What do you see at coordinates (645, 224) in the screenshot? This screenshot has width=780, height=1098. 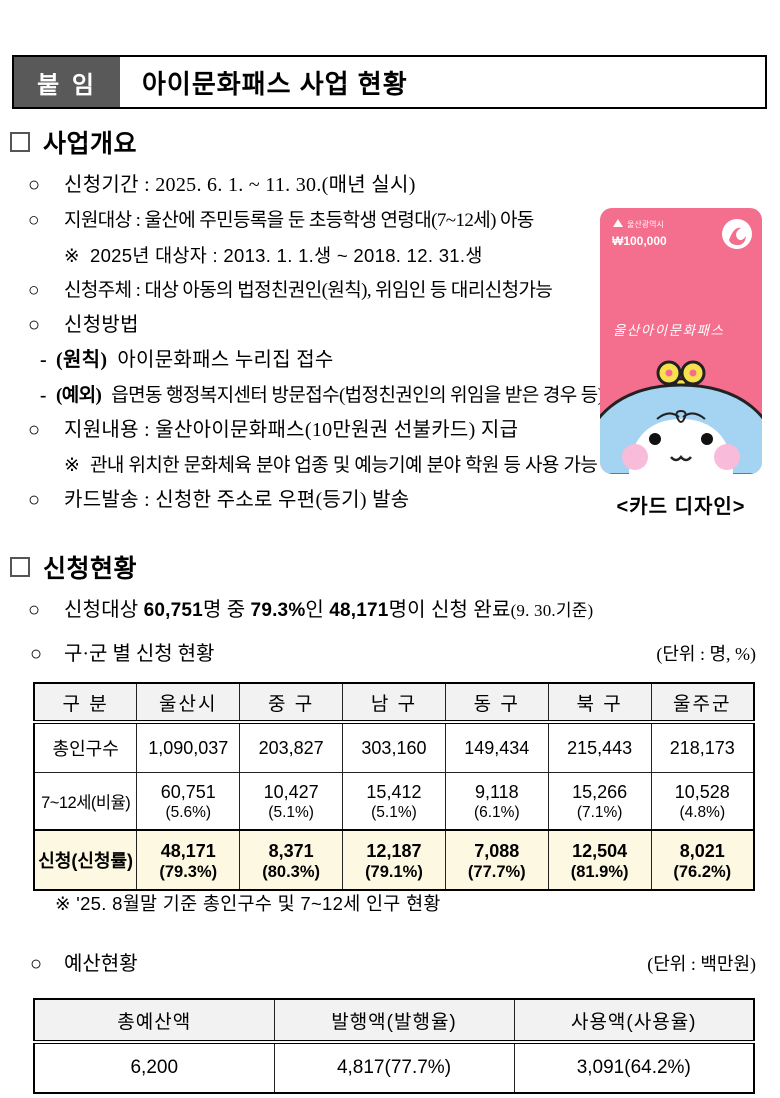 I see `card-org-text: 울산광역시` at bounding box center [645, 224].